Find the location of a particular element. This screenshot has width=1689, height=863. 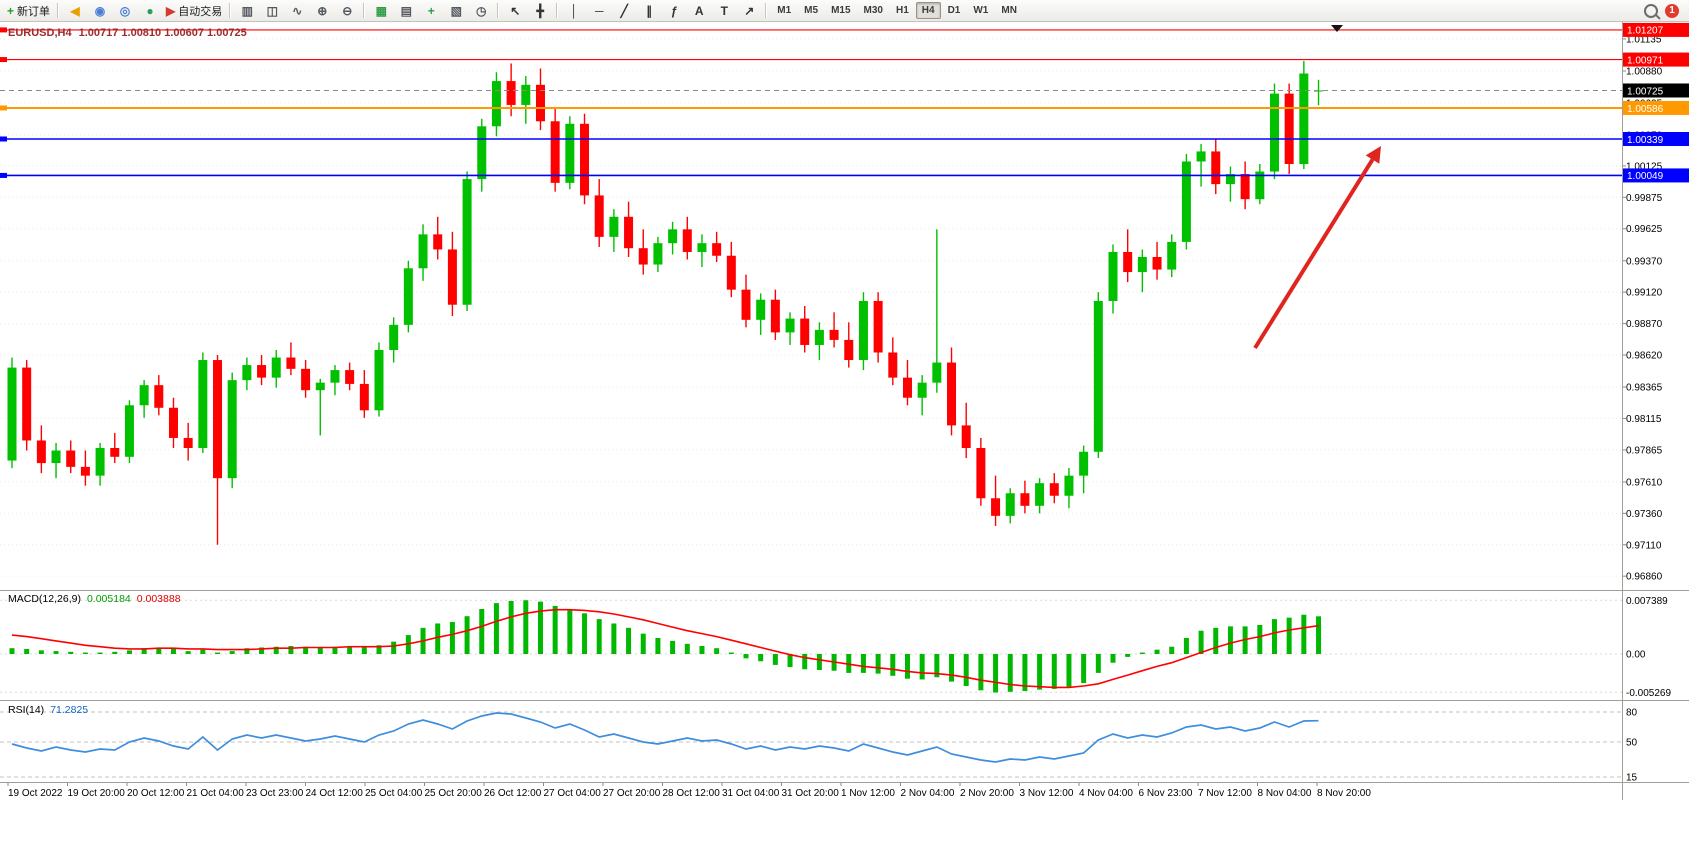

timeframe-m30-button: M30 is located at coordinates (873, 10).